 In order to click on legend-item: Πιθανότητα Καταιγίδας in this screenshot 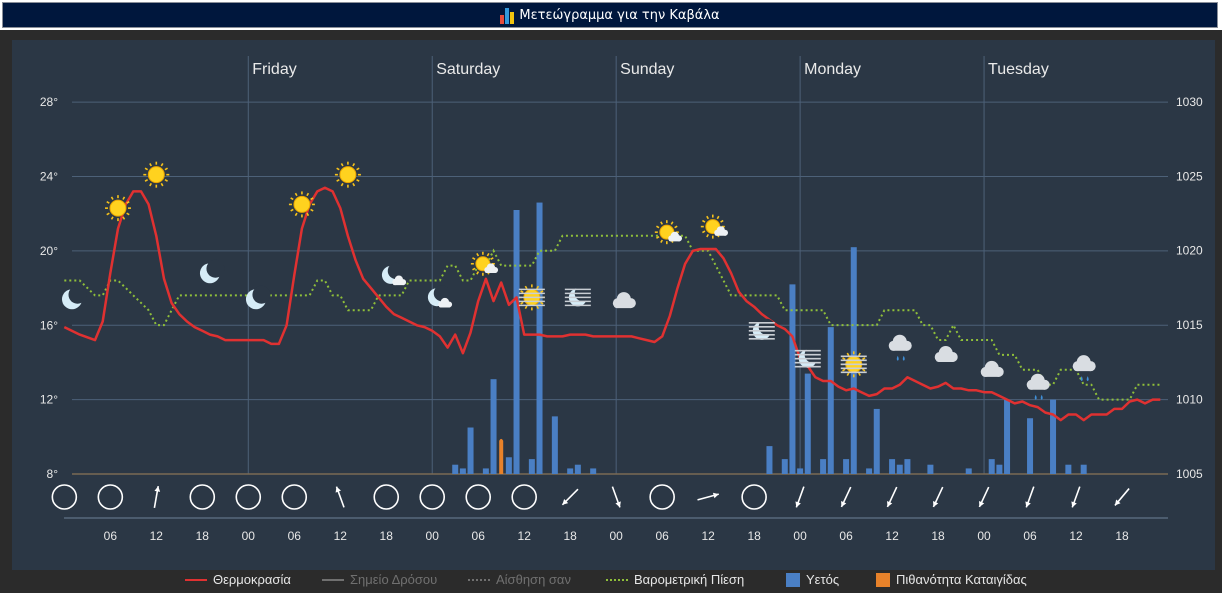, I will do `click(951, 579)`.